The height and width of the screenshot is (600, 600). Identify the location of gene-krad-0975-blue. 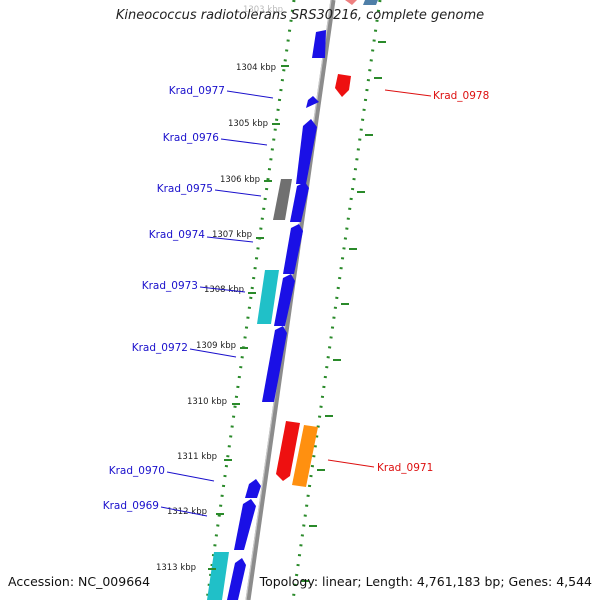
(299, 202).